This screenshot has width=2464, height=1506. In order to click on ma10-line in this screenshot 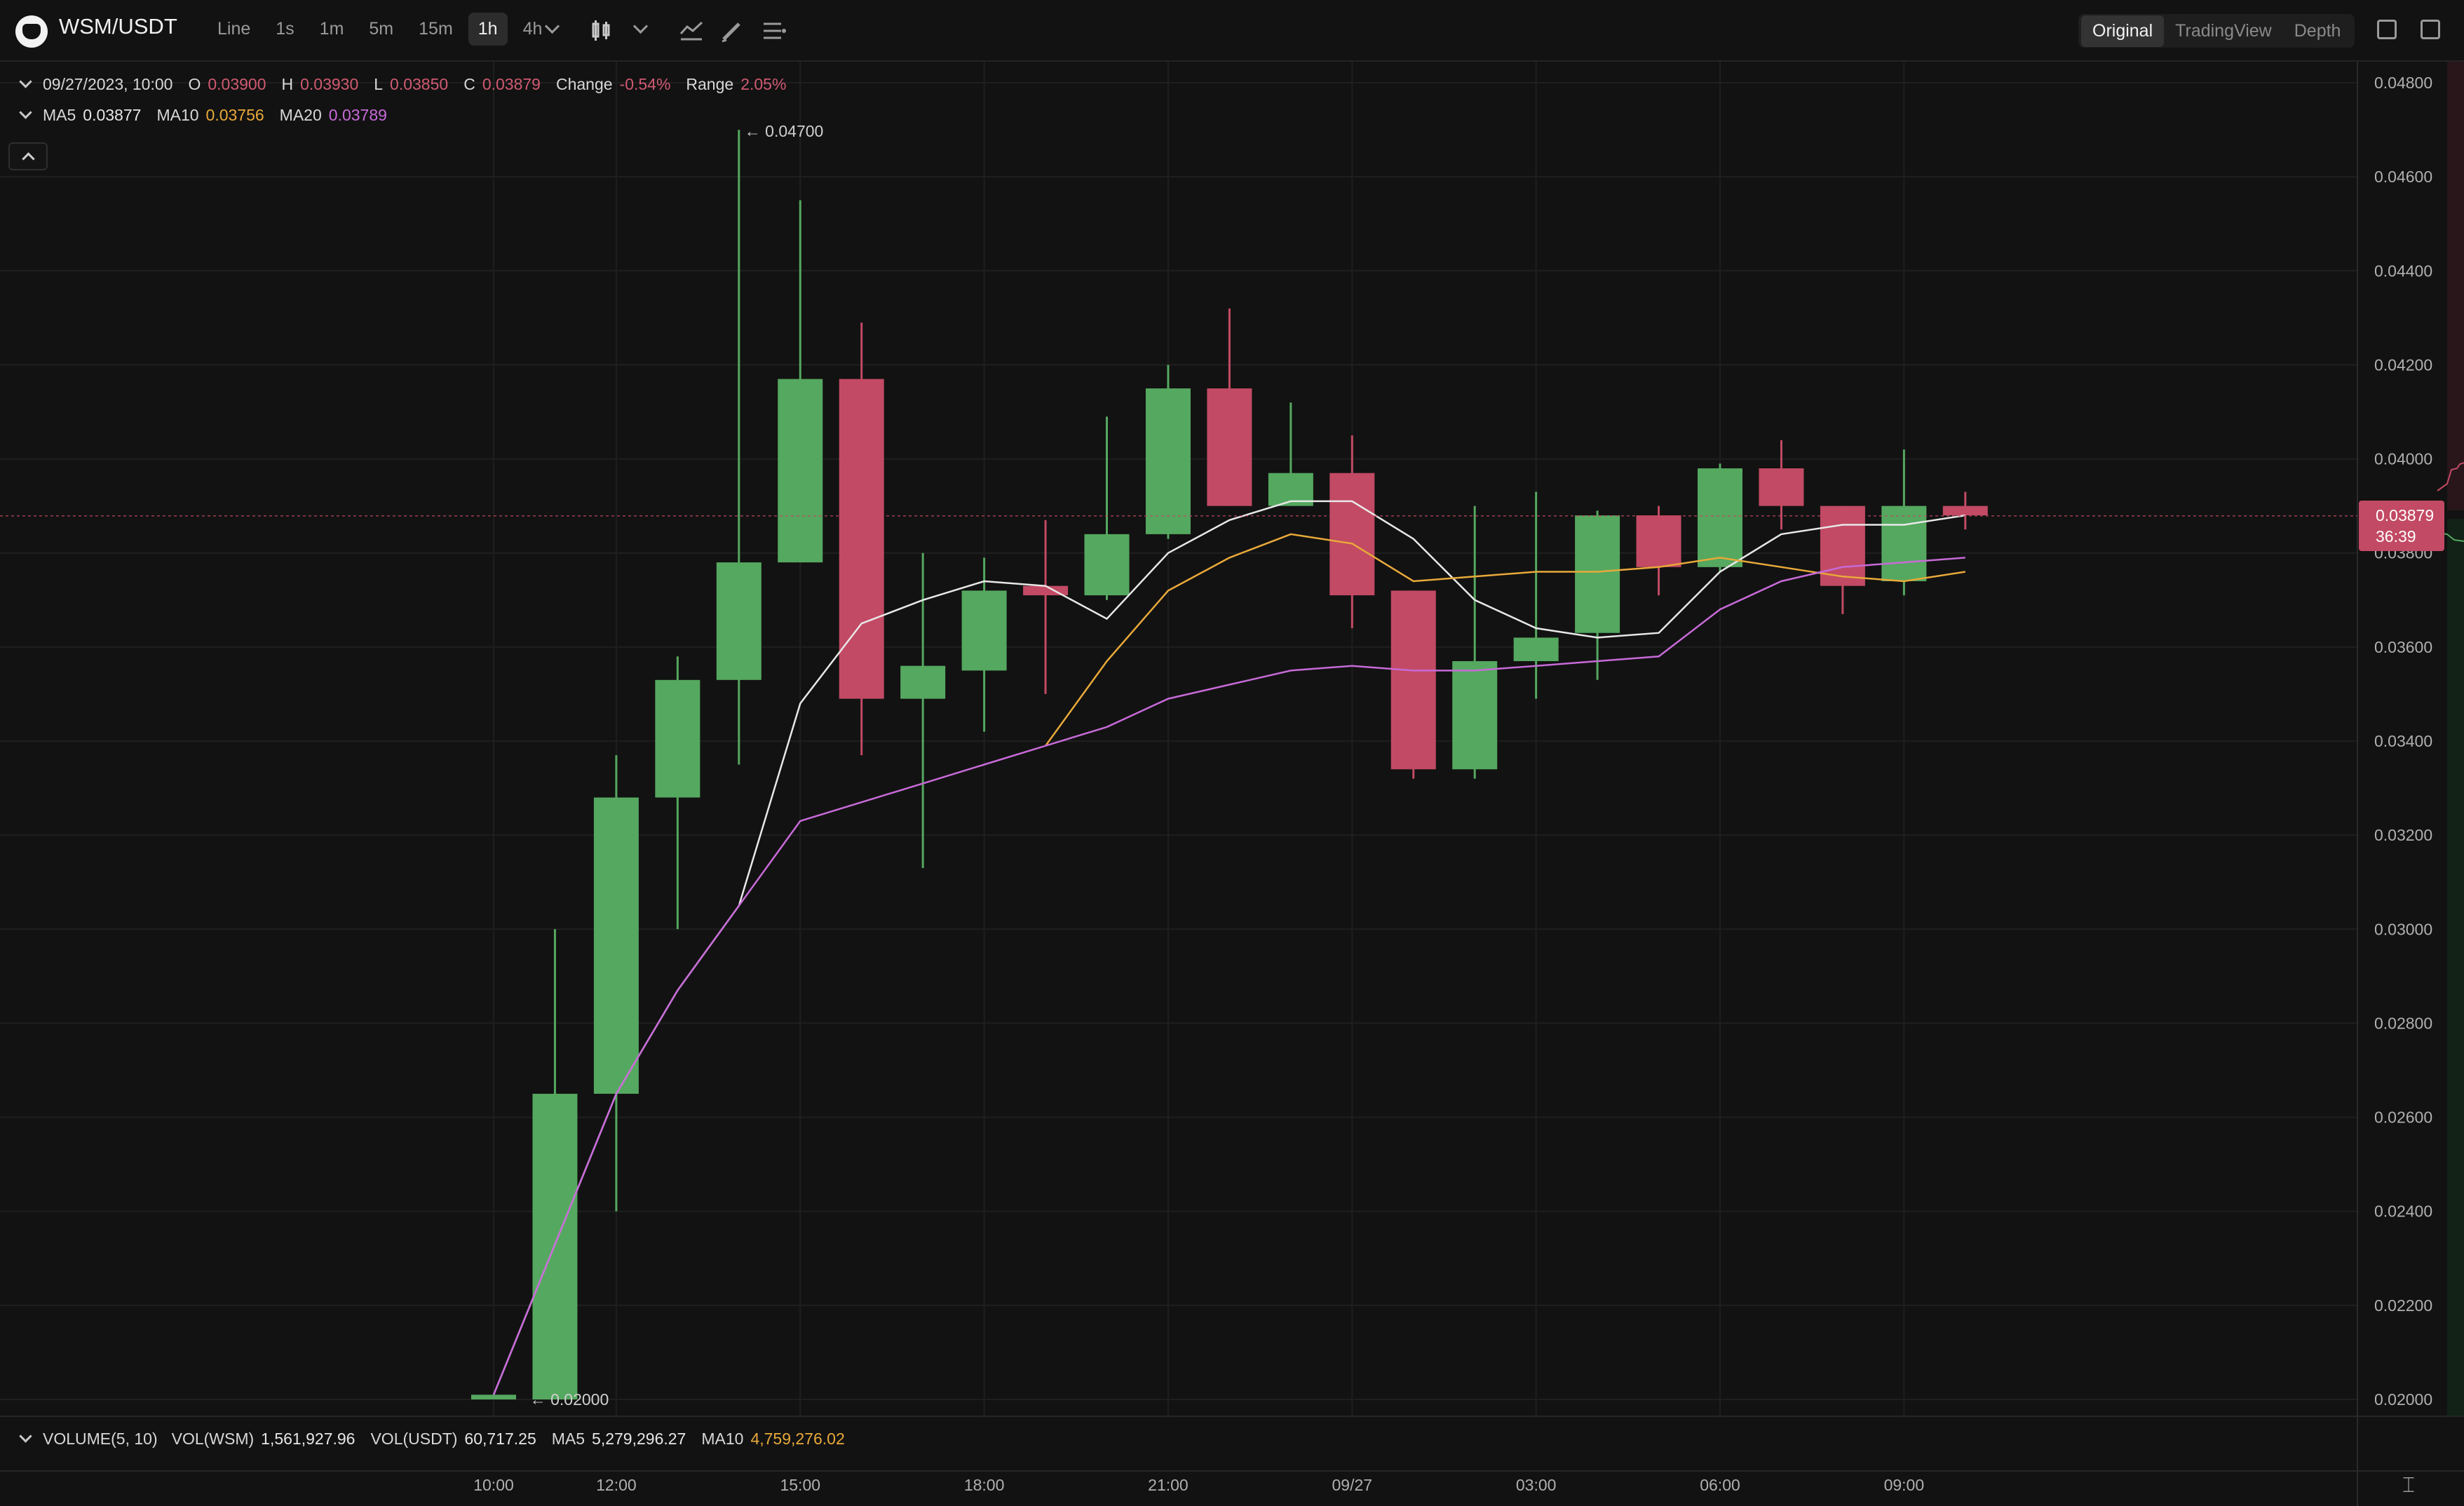, I will do `click(1505, 640)`.